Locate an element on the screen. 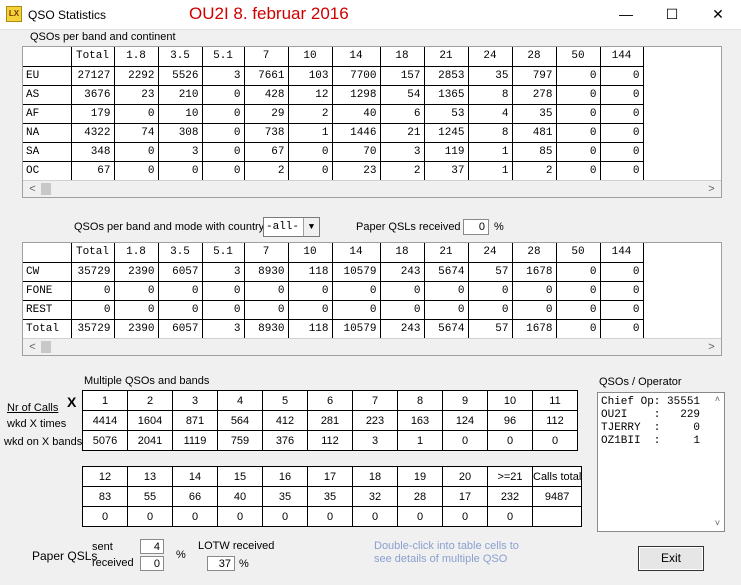 Image resolution: width=741 pixels, height=585 pixels. table-row: AS 3676 23 210 0 428 12 1298 54 1365 8 278 0 0 is located at coordinates (333, 95).